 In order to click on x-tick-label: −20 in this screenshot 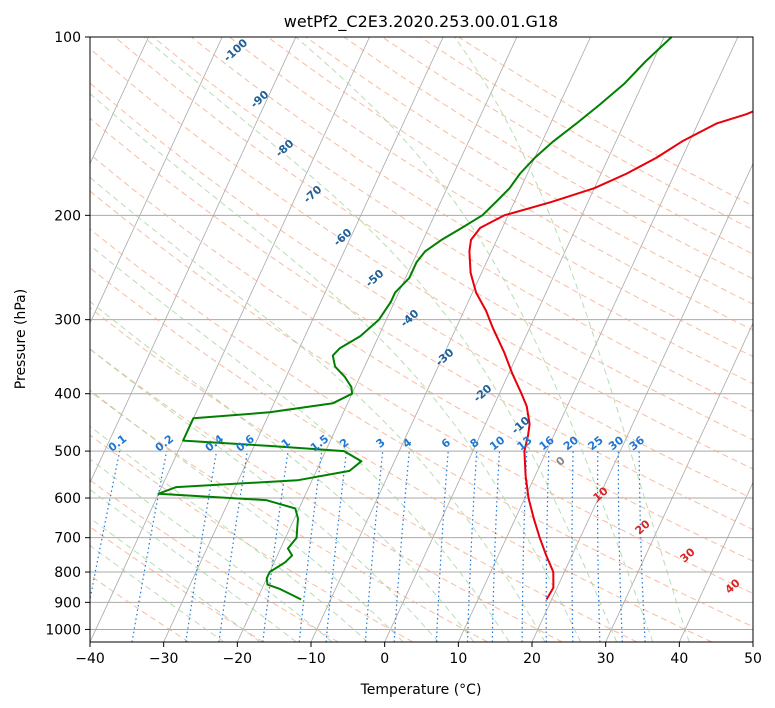, I will do `click(238, 659)`.